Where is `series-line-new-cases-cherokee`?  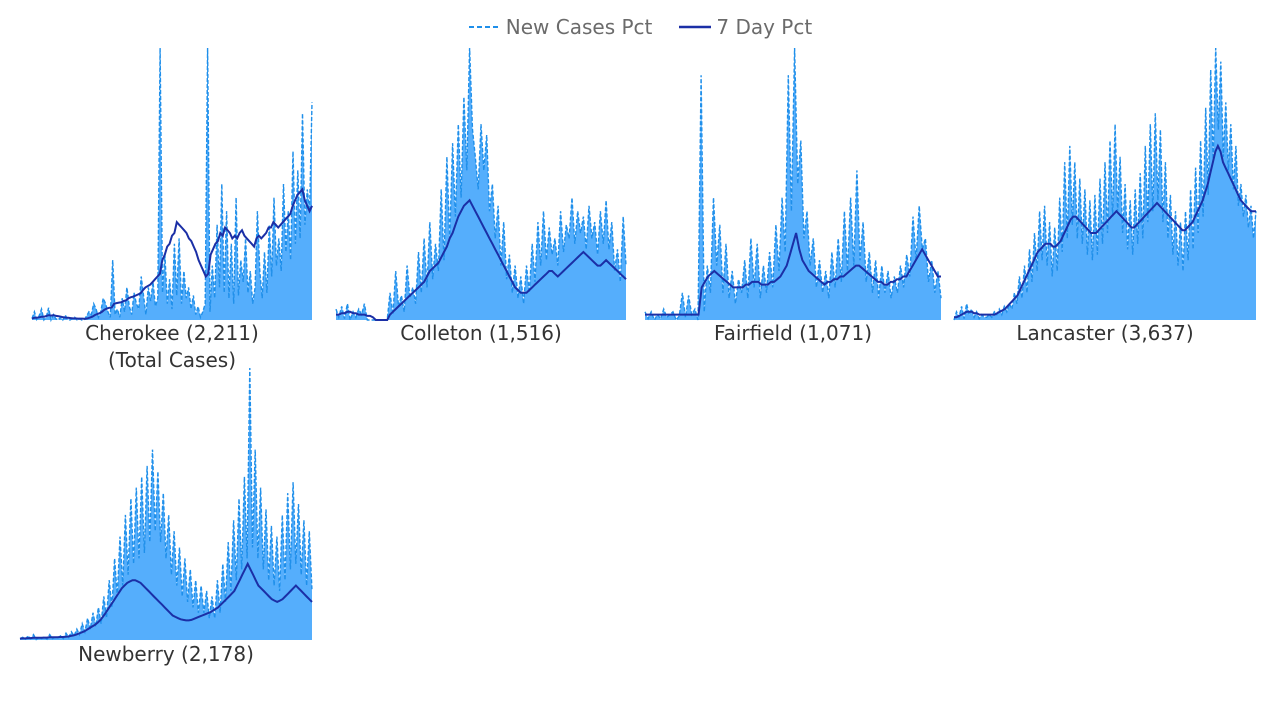
series-line-new-cases-cherokee is located at coordinates (172, 185).